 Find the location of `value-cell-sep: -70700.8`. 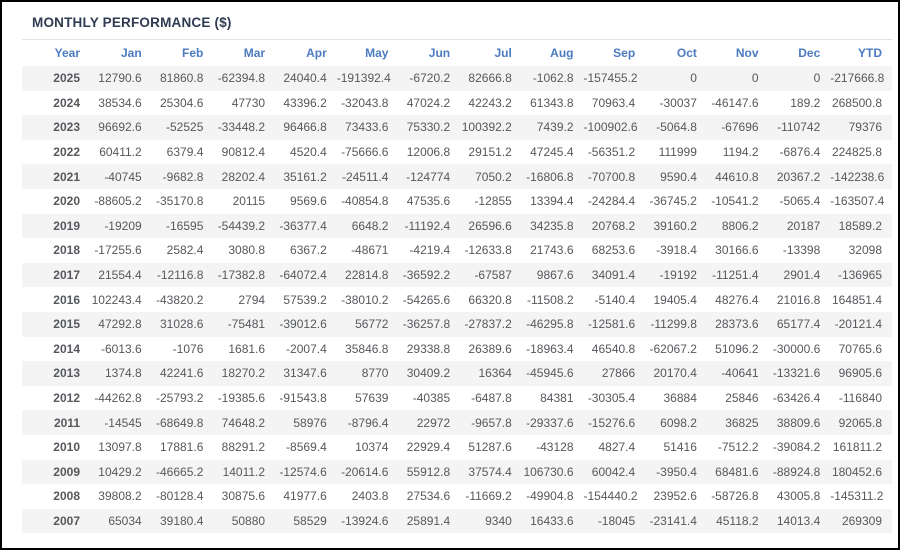

value-cell-sep: -70700.8 is located at coordinates (611, 176).